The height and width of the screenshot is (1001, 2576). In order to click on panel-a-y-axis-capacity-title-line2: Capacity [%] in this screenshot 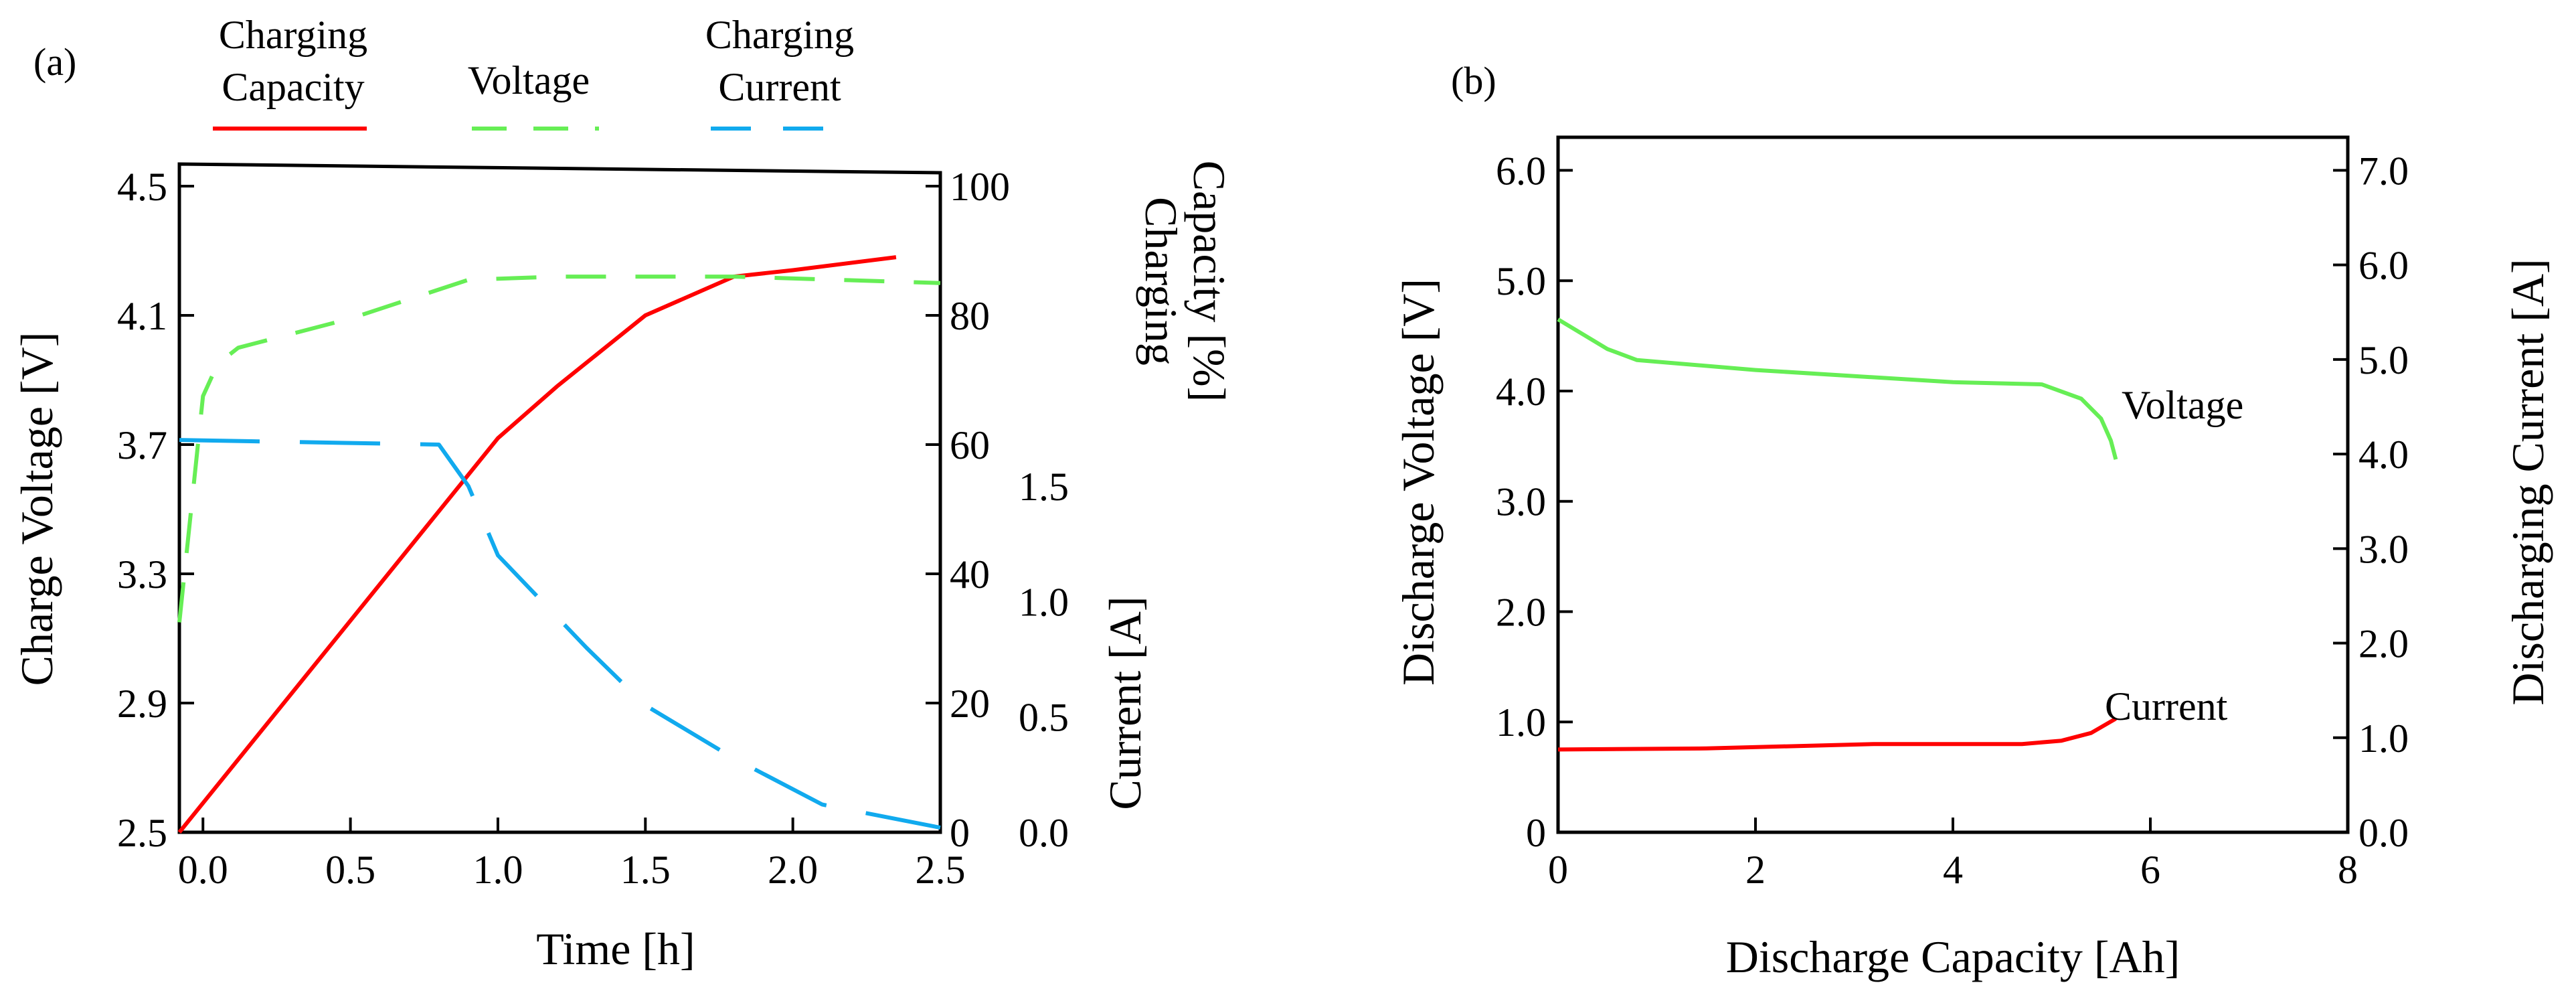, I will do `click(1209, 281)`.